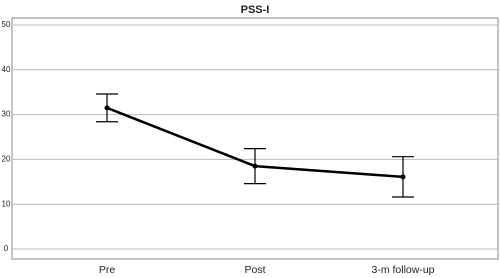 The width and height of the screenshot is (500, 278). I want to click on x-tick-label: 3-m follow-up, so click(402, 270).